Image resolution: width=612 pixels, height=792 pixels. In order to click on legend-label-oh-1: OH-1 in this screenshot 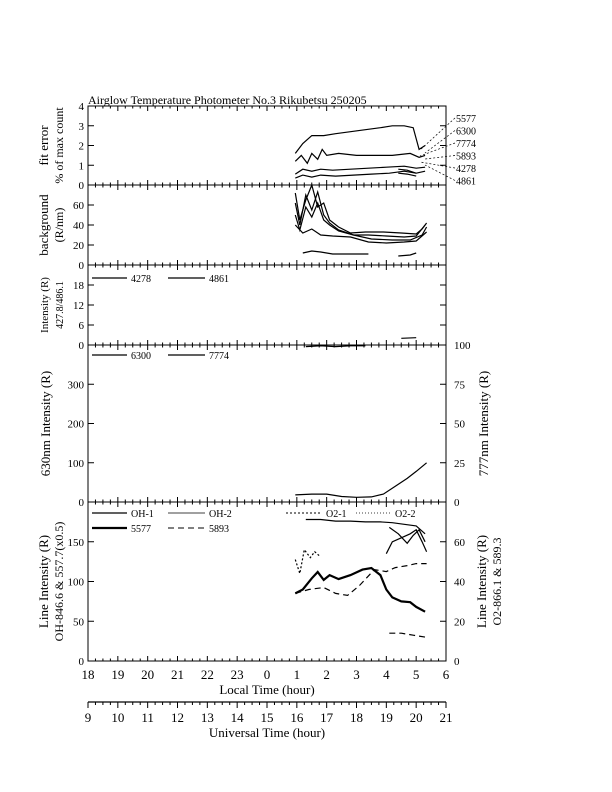, I will do `click(142, 514)`.